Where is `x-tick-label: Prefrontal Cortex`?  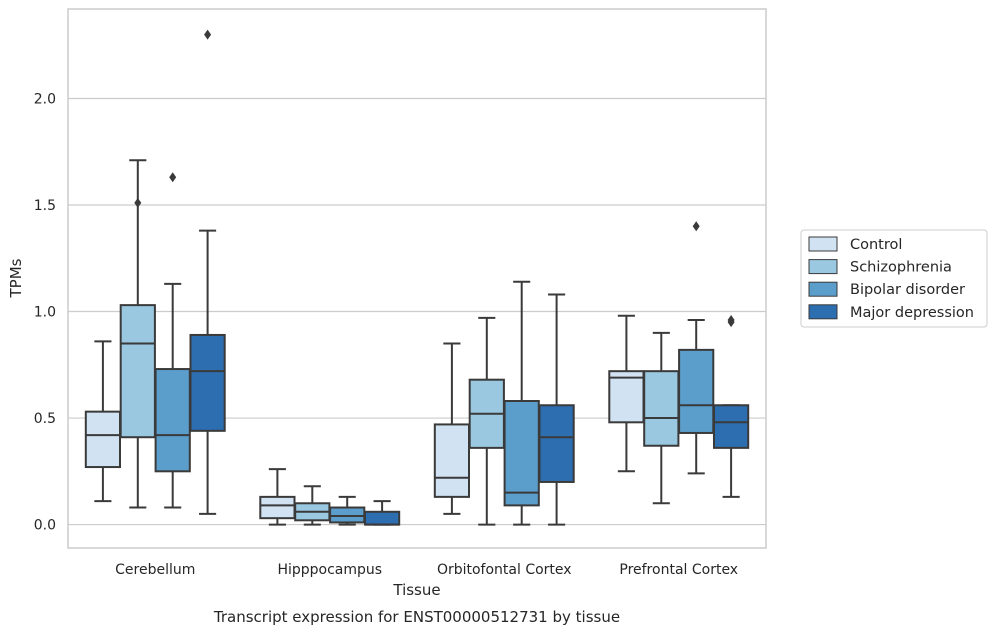
x-tick-label: Prefrontal Cortex is located at coordinates (678, 570).